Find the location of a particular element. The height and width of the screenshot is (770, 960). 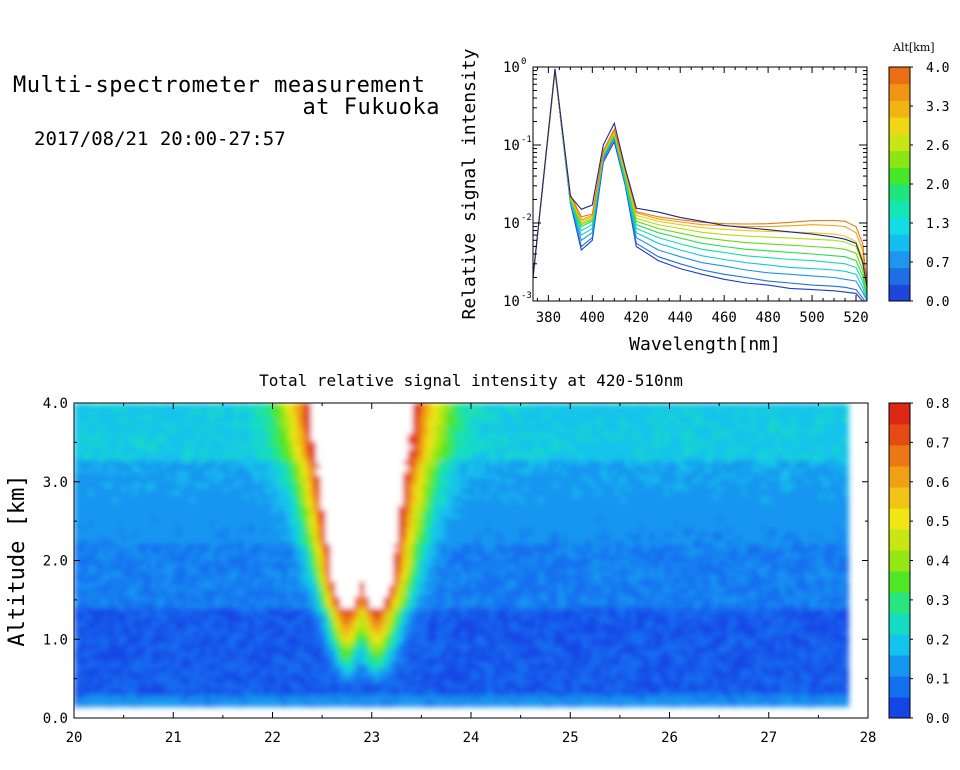

altitude-colorbar-tick-label: 0.7 is located at coordinates (937, 263).